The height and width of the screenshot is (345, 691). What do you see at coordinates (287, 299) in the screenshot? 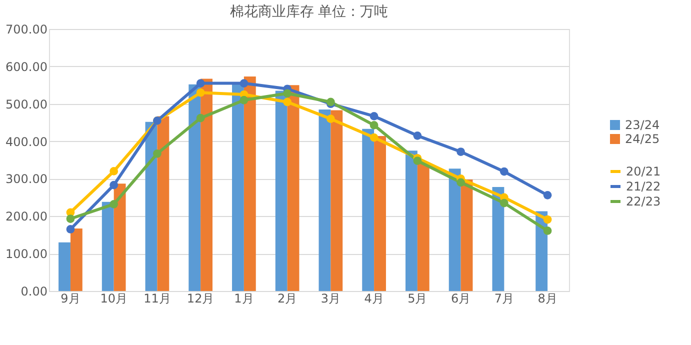
I see `x-tick-label: 2月` at bounding box center [287, 299].